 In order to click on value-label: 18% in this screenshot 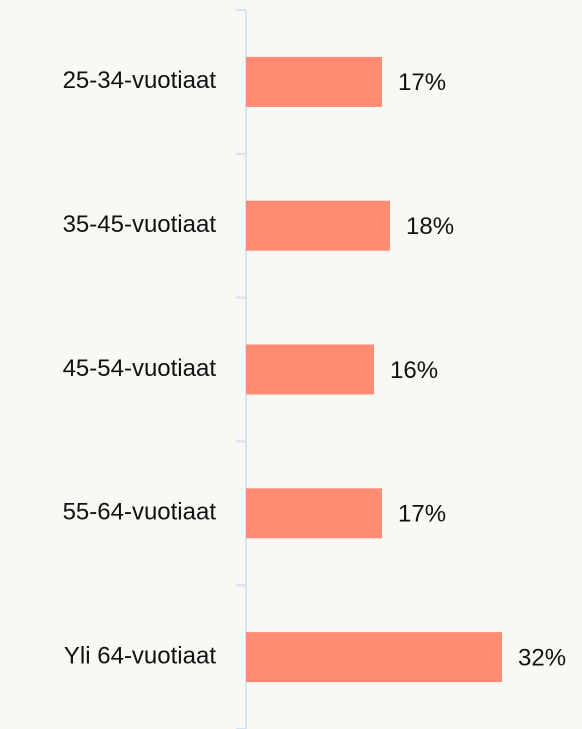, I will do `click(430, 226)`.